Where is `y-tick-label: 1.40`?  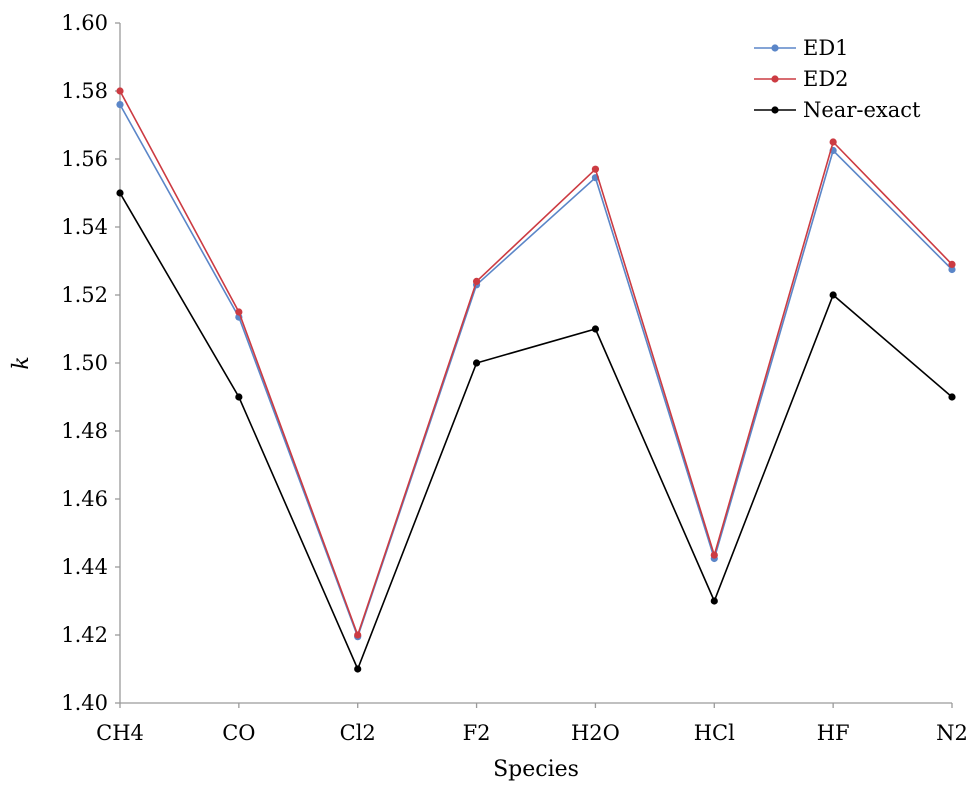 y-tick-label: 1.40 is located at coordinates (84, 703).